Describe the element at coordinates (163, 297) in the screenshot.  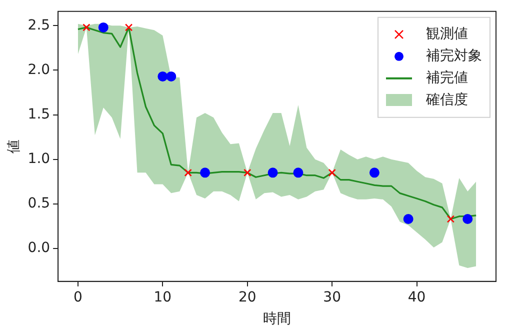
I see `x-tick-label: 10` at that location.